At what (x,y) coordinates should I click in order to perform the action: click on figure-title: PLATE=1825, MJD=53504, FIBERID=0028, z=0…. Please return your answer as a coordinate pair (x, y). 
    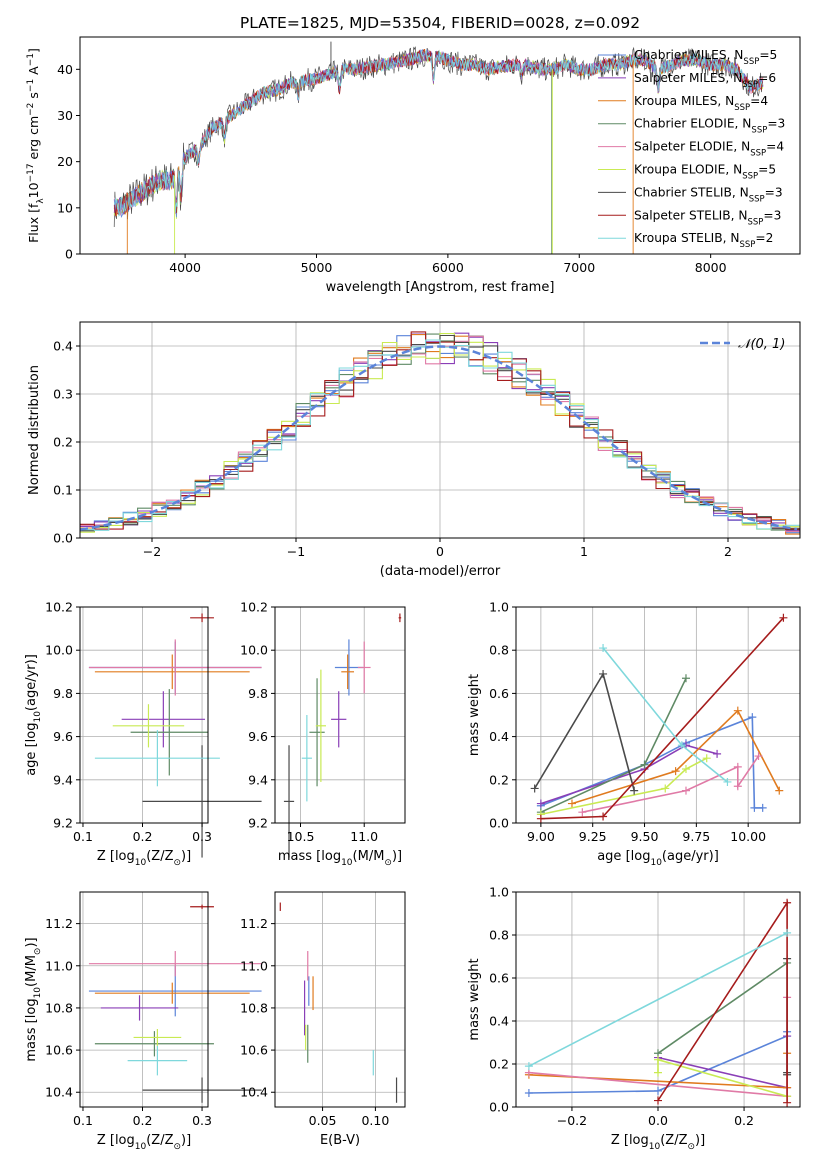
    Looking at the image, I should click on (440, 23).